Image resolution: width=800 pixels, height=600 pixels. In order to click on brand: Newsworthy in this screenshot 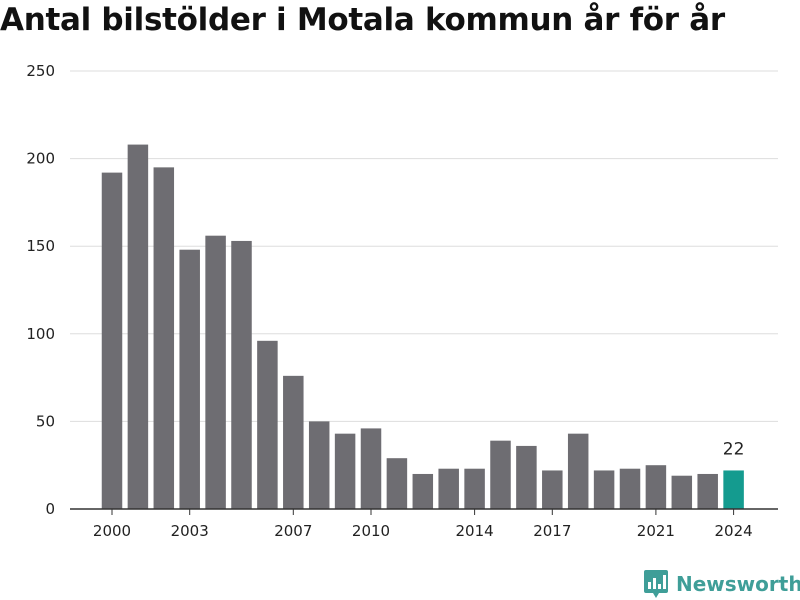, I will do `click(721, 584)`.